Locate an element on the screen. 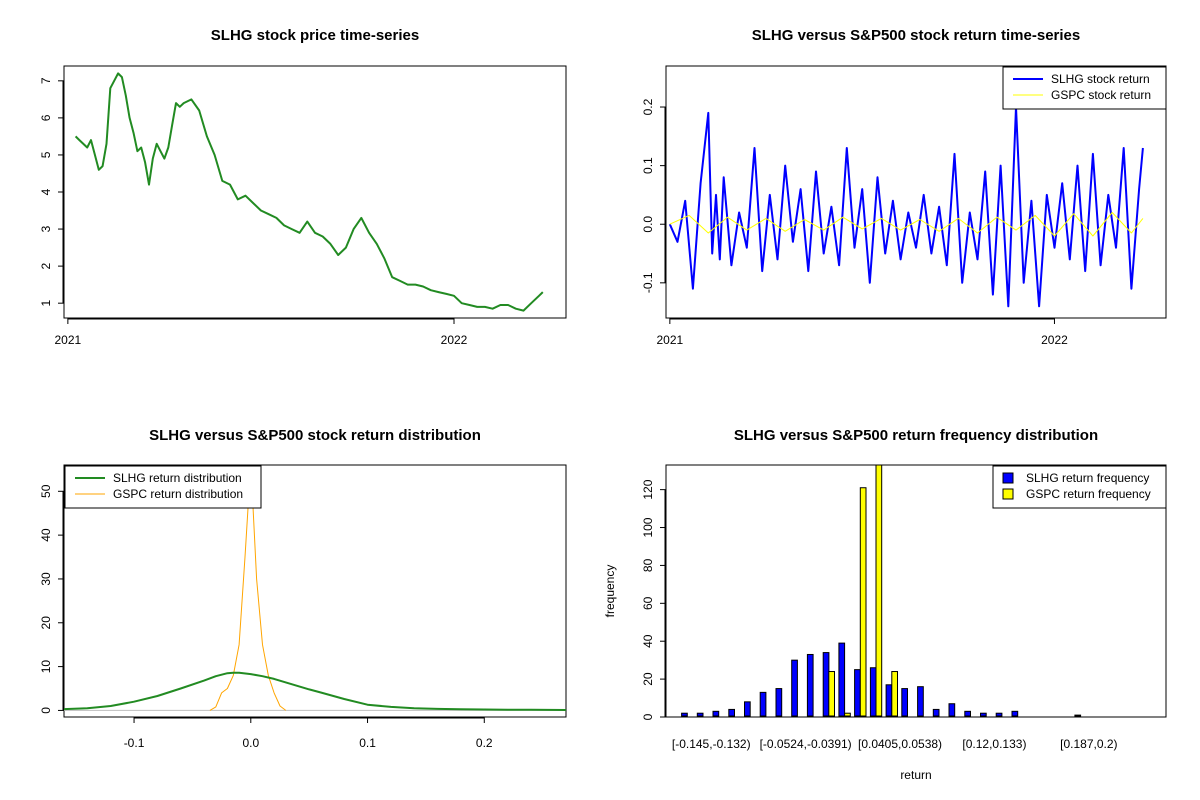 This screenshot has width=1200, height=800. legend-label: GSPC return frequency is located at coordinates (1088, 494).